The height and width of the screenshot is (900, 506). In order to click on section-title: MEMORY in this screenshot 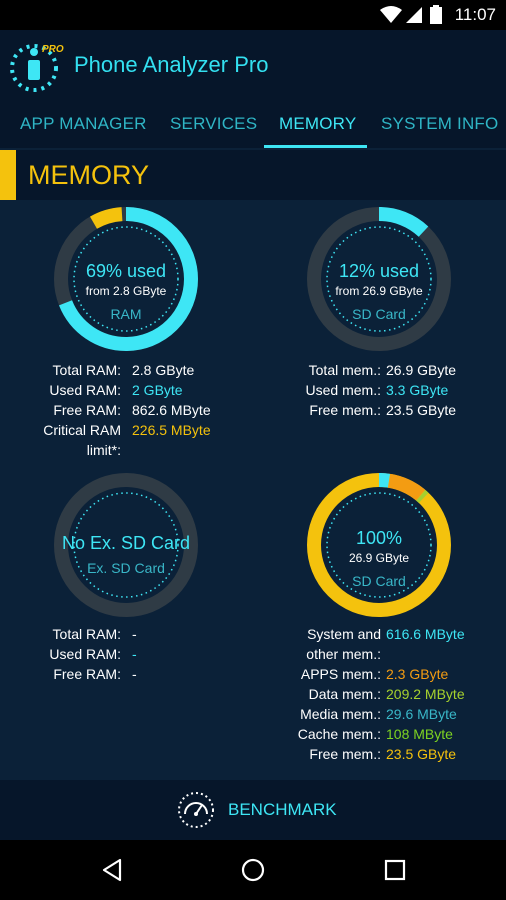, I will do `click(89, 175)`.